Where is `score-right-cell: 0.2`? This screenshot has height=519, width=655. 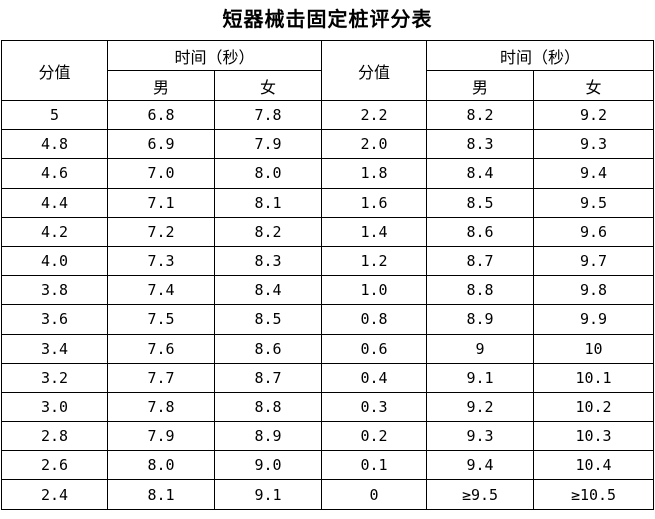 score-right-cell: 0.2 is located at coordinates (374, 436).